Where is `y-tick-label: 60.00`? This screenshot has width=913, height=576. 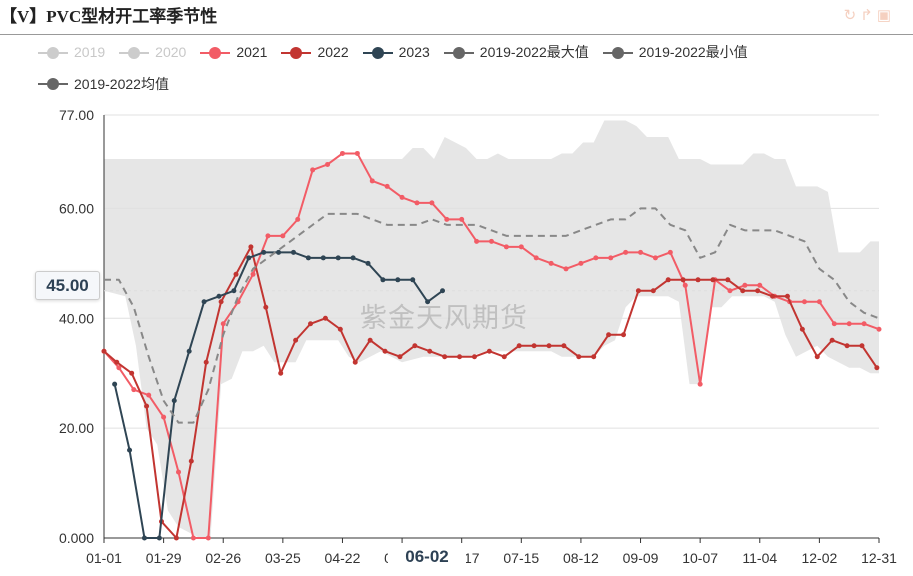
y-tick-label: 60.00 is located at coordinates (76, 208).